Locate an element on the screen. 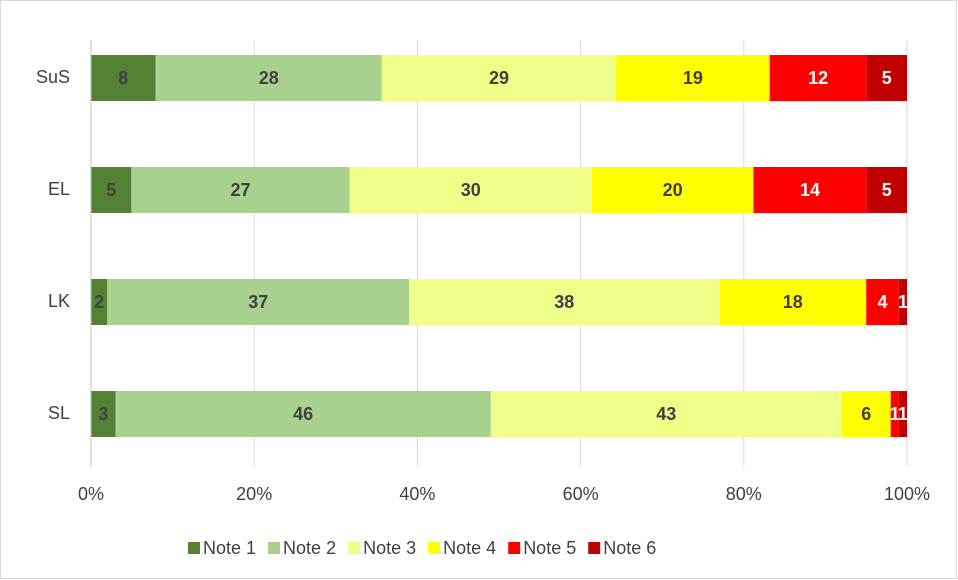 This screenshot has height=580, width=958. x-tick-label: 80% is located at coordinates (744, 494).